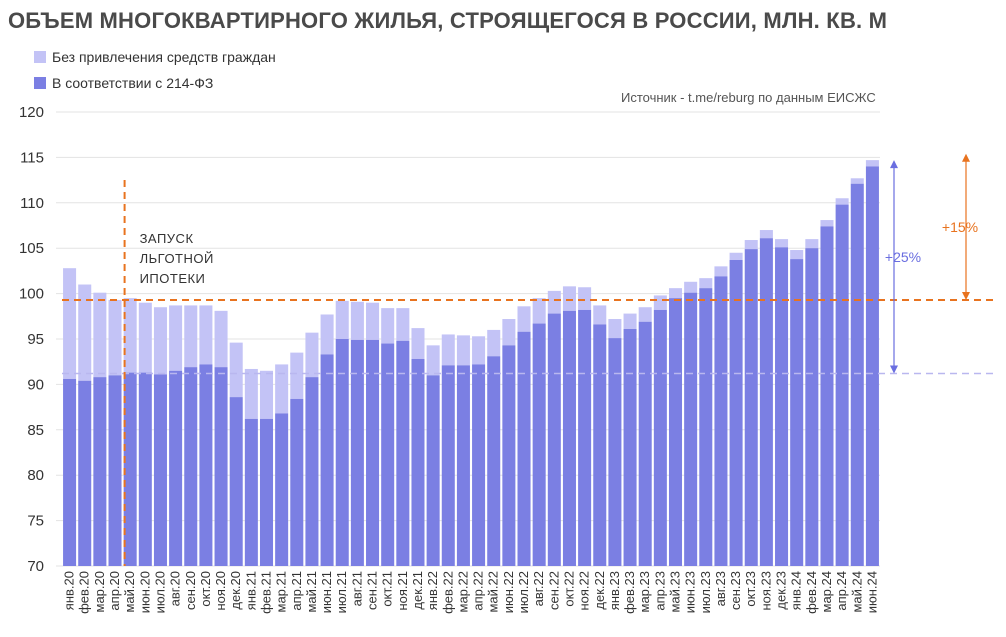 Image resolution: width=1006 pixels, height=637 pixels. Describe the element at coordinates (417, 590) in the screenshot. I see `x-tick-label: дек.21` at that location.